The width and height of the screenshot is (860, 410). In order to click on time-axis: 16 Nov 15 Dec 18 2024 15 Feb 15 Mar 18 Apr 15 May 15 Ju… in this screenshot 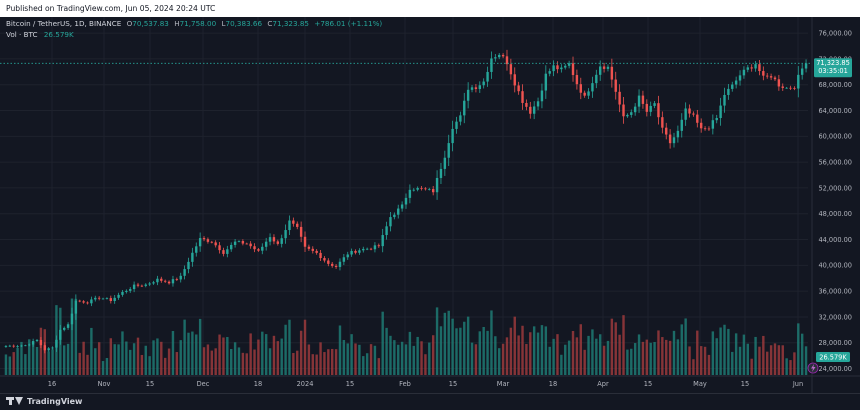, I will do `click(425, 384)`.